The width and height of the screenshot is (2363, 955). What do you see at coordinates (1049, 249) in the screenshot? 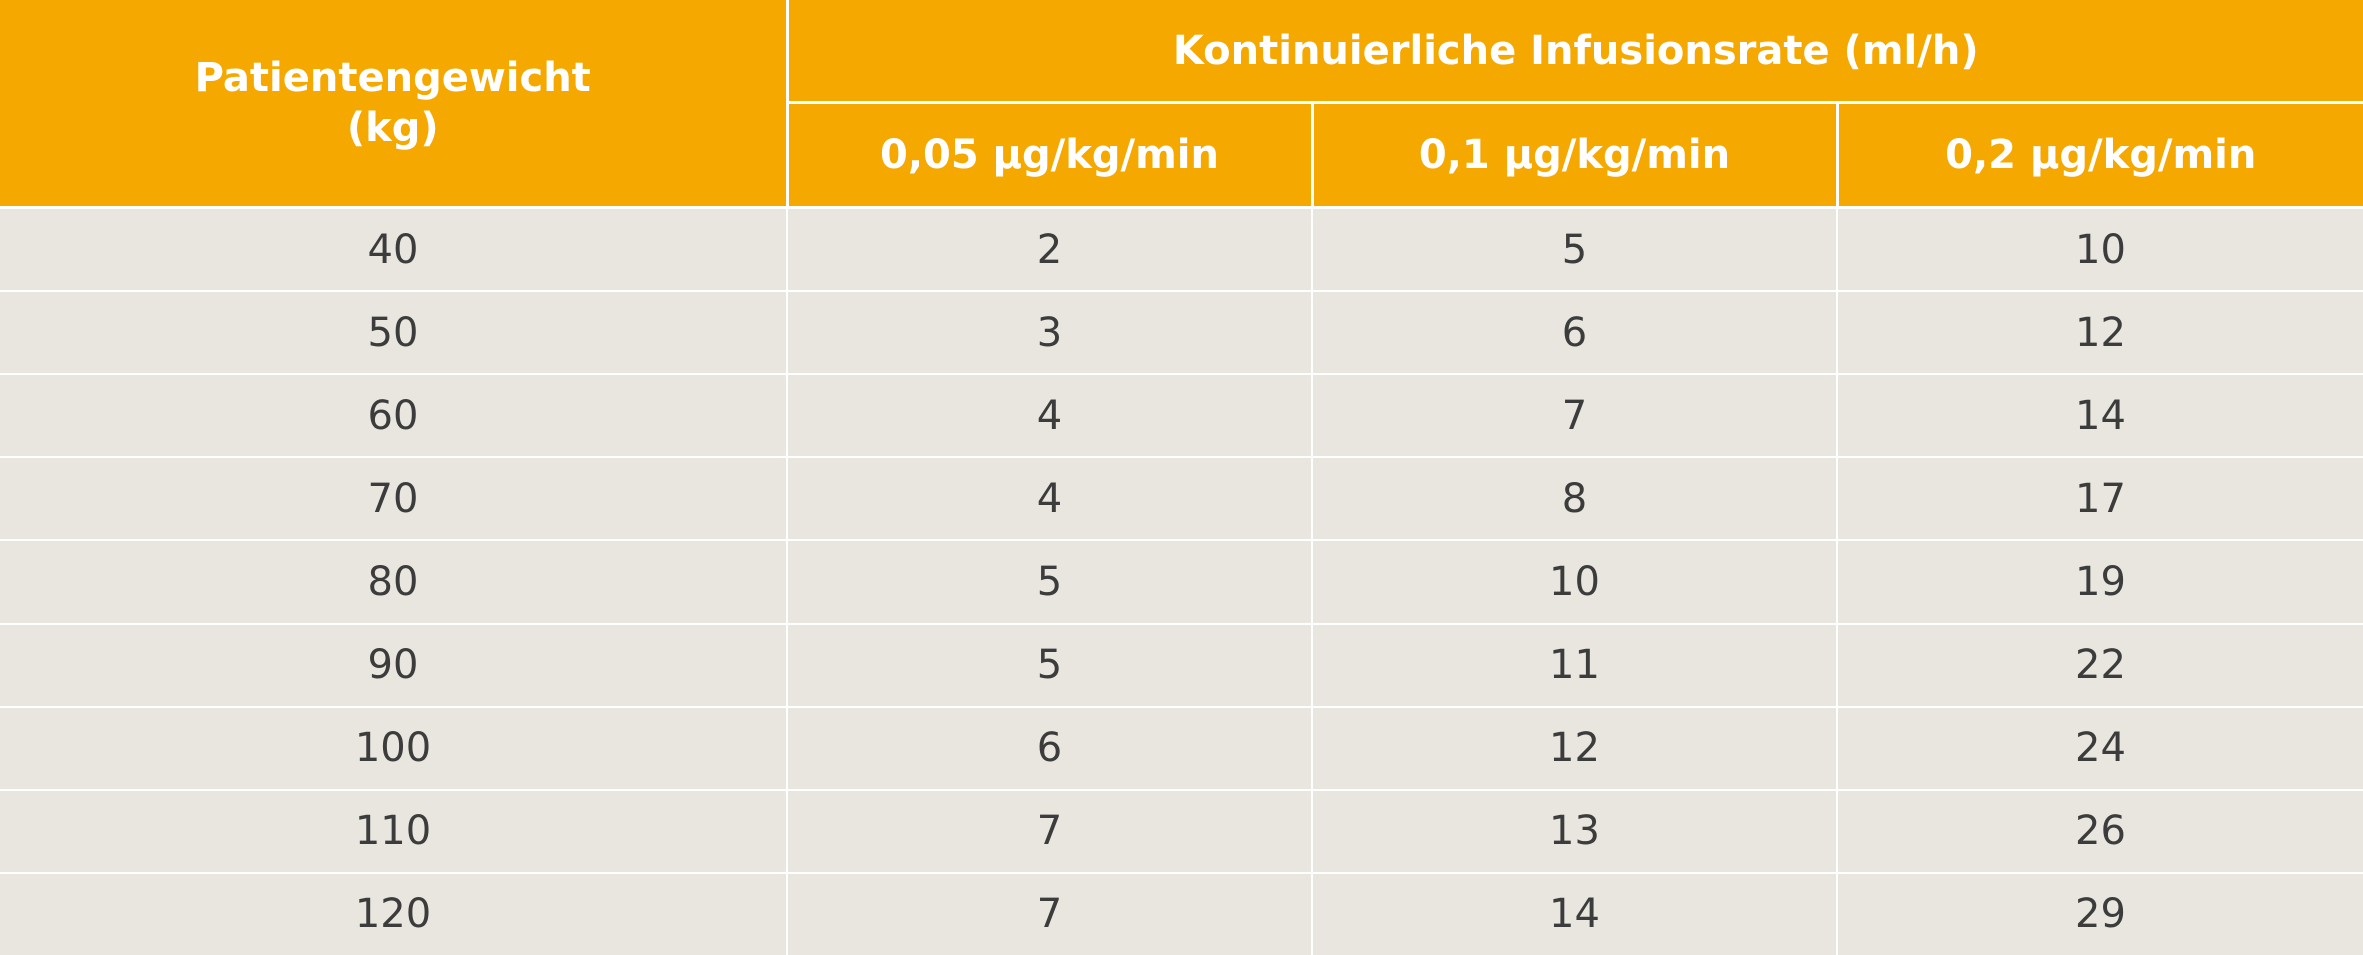
I see `rate-cell: 2` at bounding box center [1049, 249].